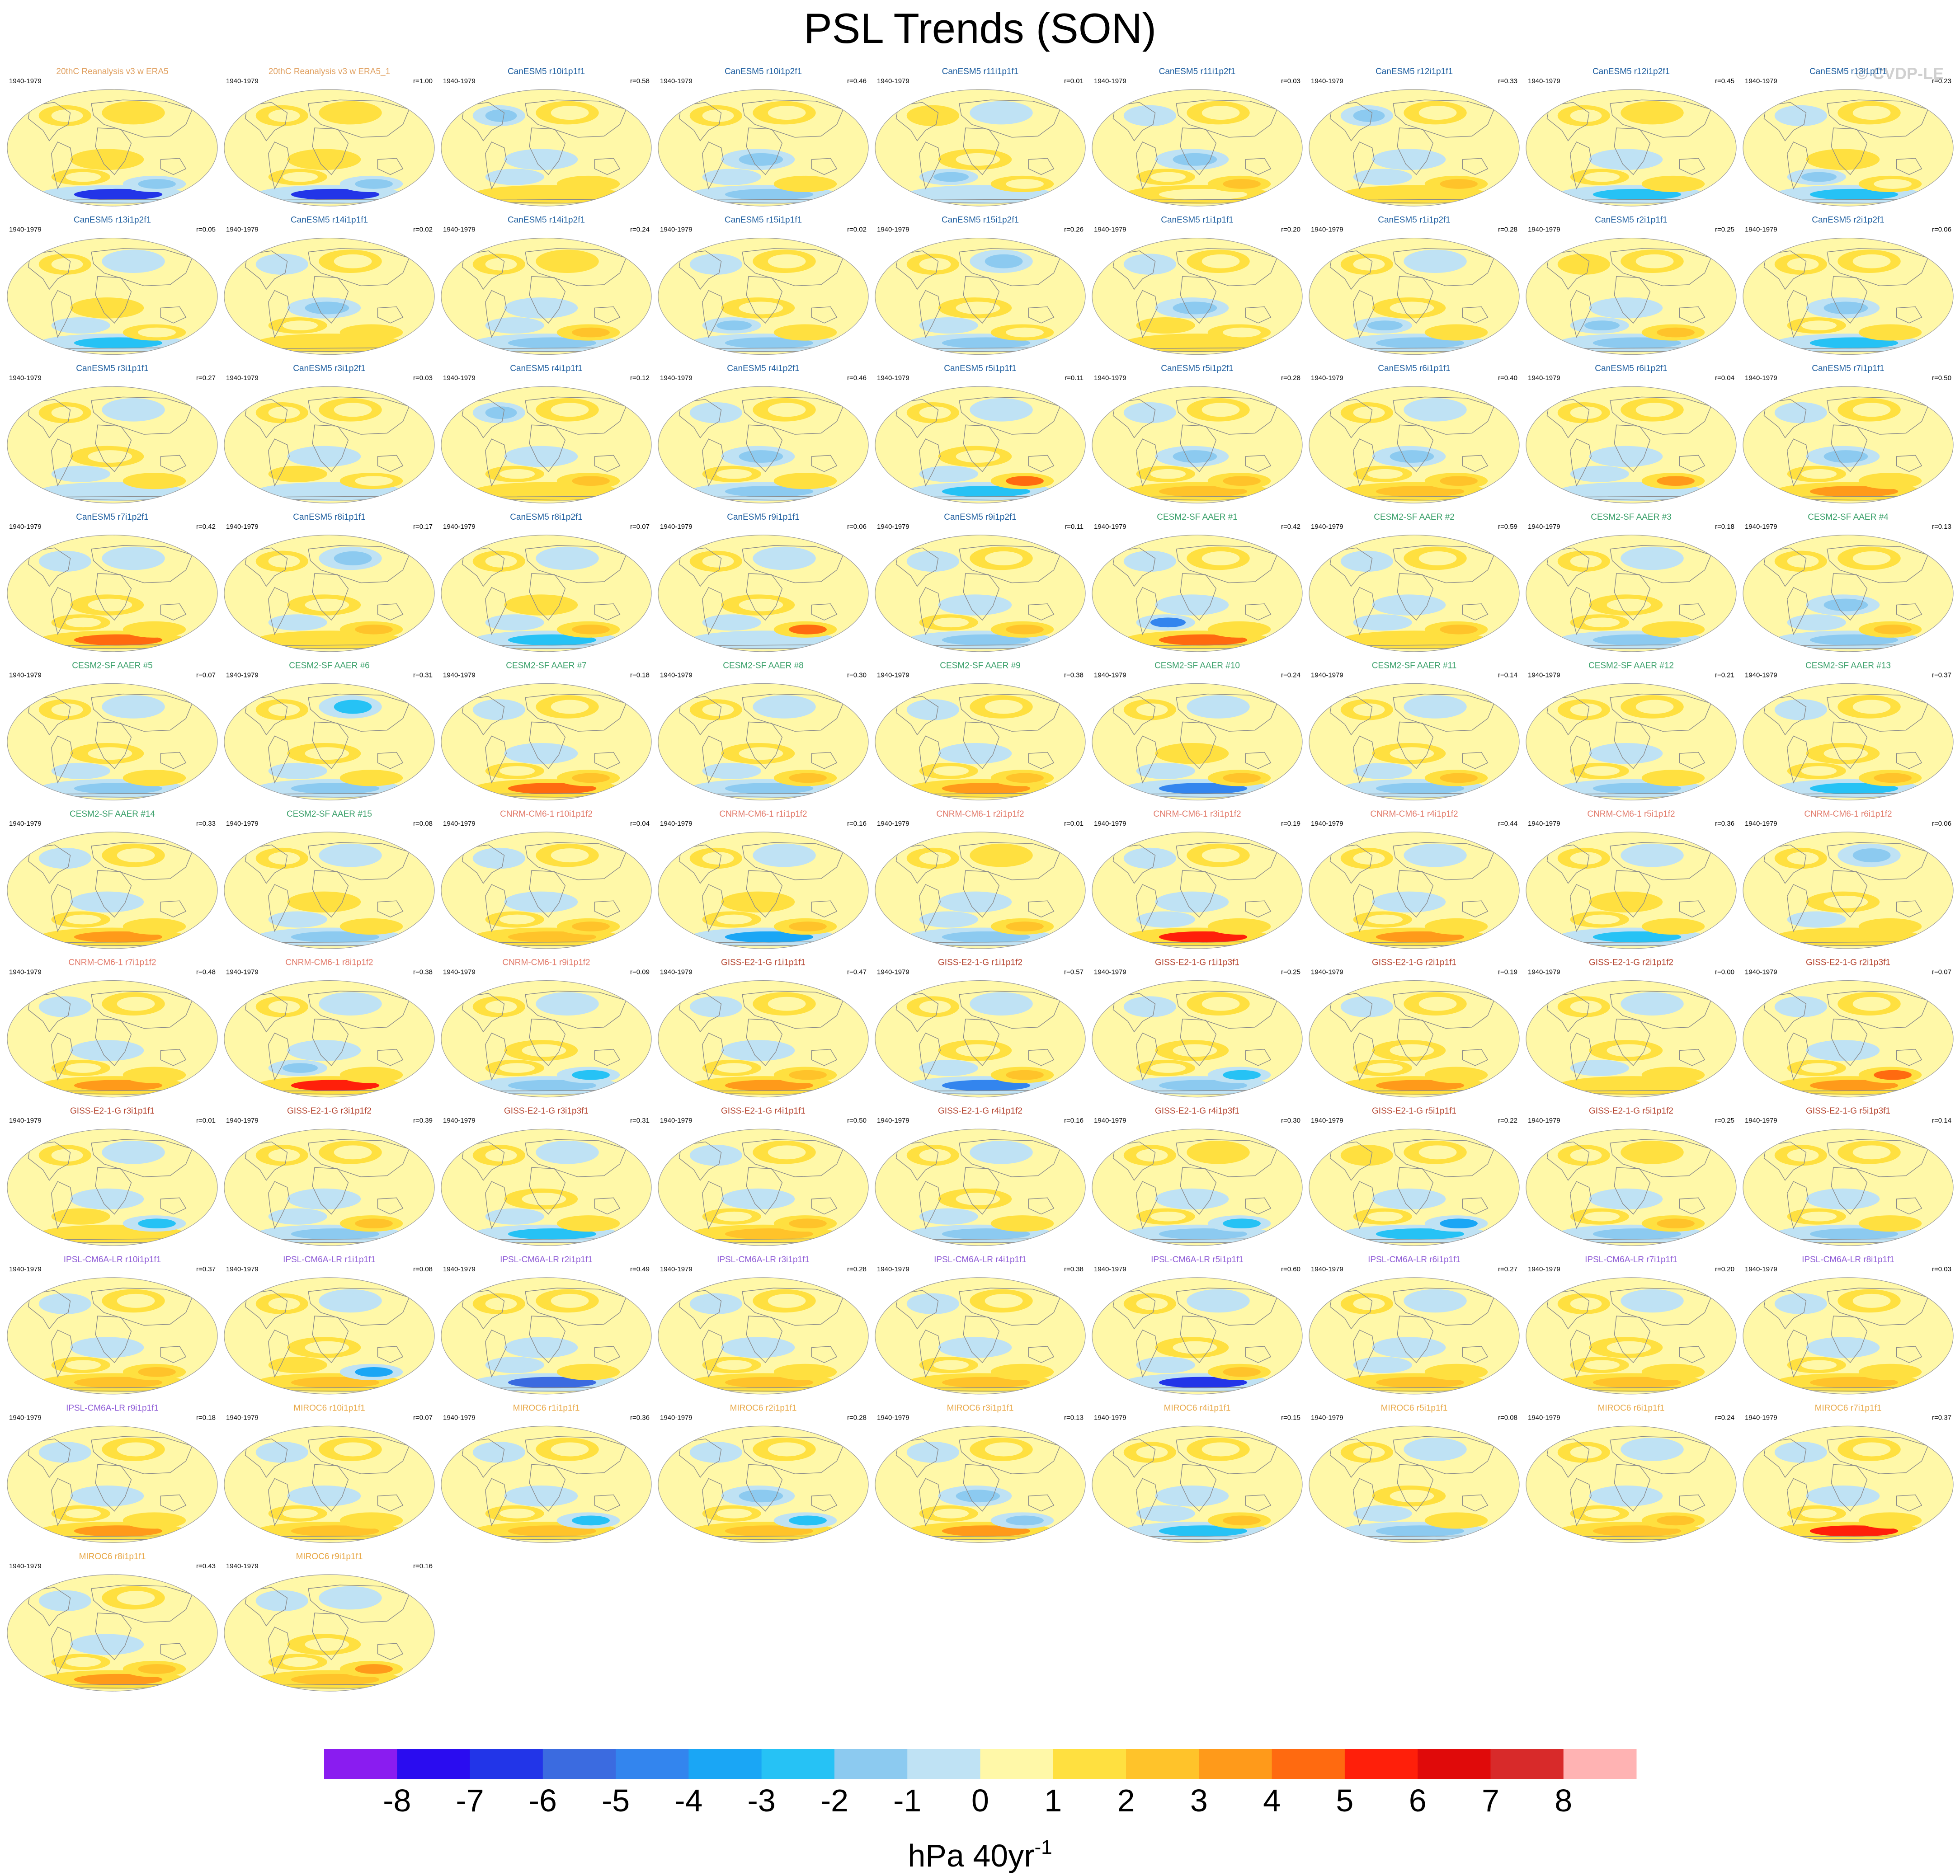  Describe the element at coordinates (1527, 1764) in the screenshot. I see `colorbar-segment` at that location.